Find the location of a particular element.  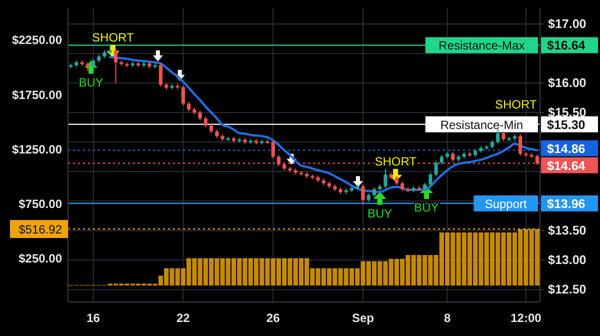

ref-line-label: $16.64 is located at coordinates (566, 45).